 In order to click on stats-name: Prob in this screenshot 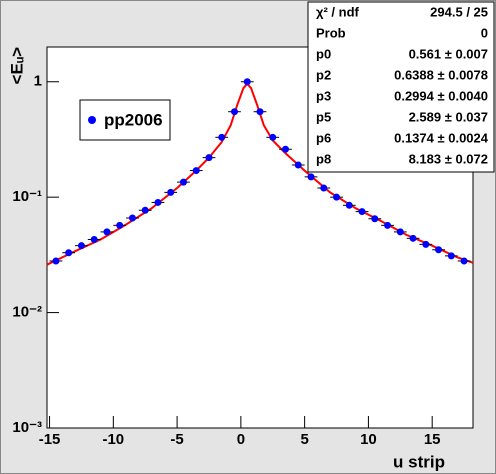, I will do `click(331, 32)`.